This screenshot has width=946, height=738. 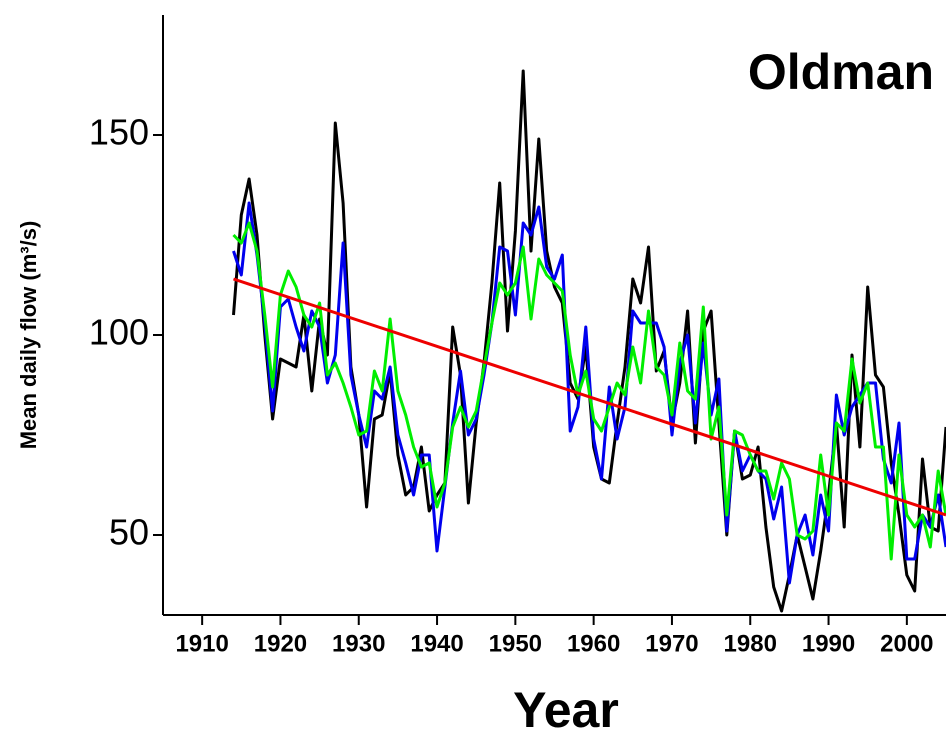 What do you see at coordinates (566, 710) in the screenshot?
I see `x-axis-label: Year` at bounding box center [566, 710].